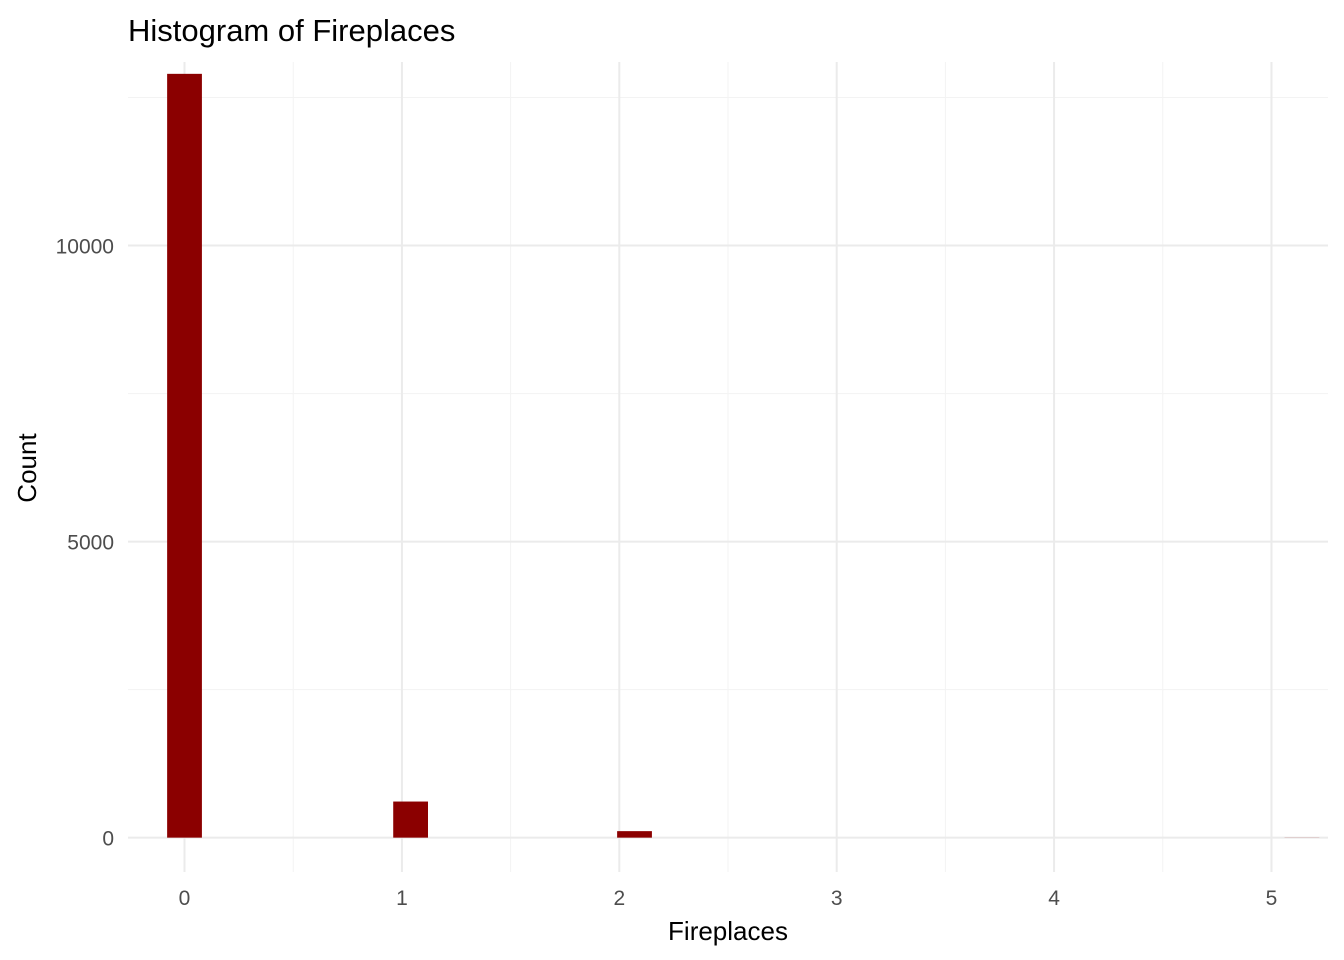 This screenshot has width=1344, height=960. Describe the element at coordinates (402, 898) in the screenshot. I see `x-tick-label: 1` at that location.